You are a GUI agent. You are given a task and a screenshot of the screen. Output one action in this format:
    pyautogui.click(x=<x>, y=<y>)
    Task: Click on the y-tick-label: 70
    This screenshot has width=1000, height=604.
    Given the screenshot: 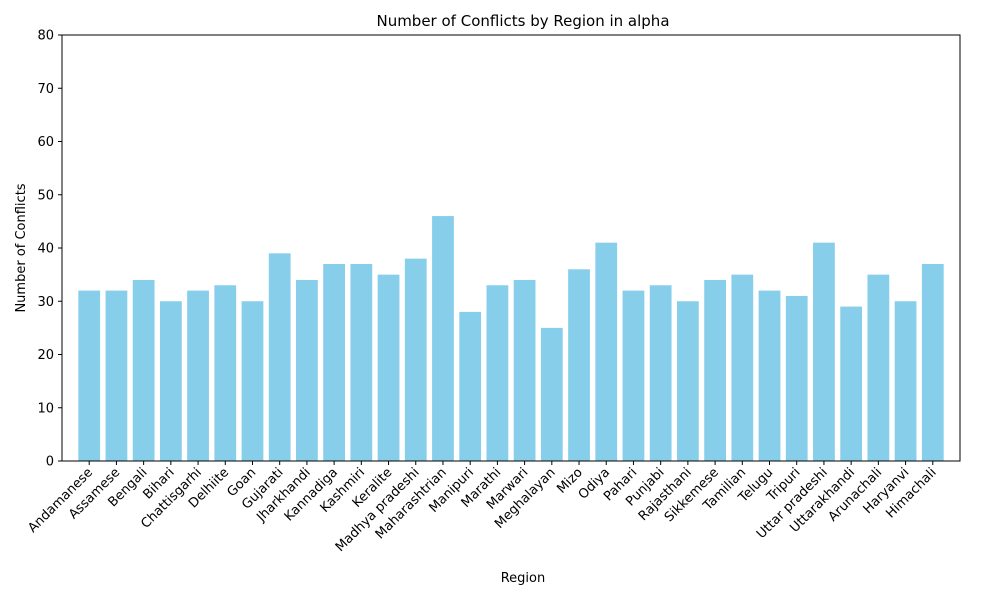 What is the action you would take?
    pyautogui.click(x=45, y=89)
    